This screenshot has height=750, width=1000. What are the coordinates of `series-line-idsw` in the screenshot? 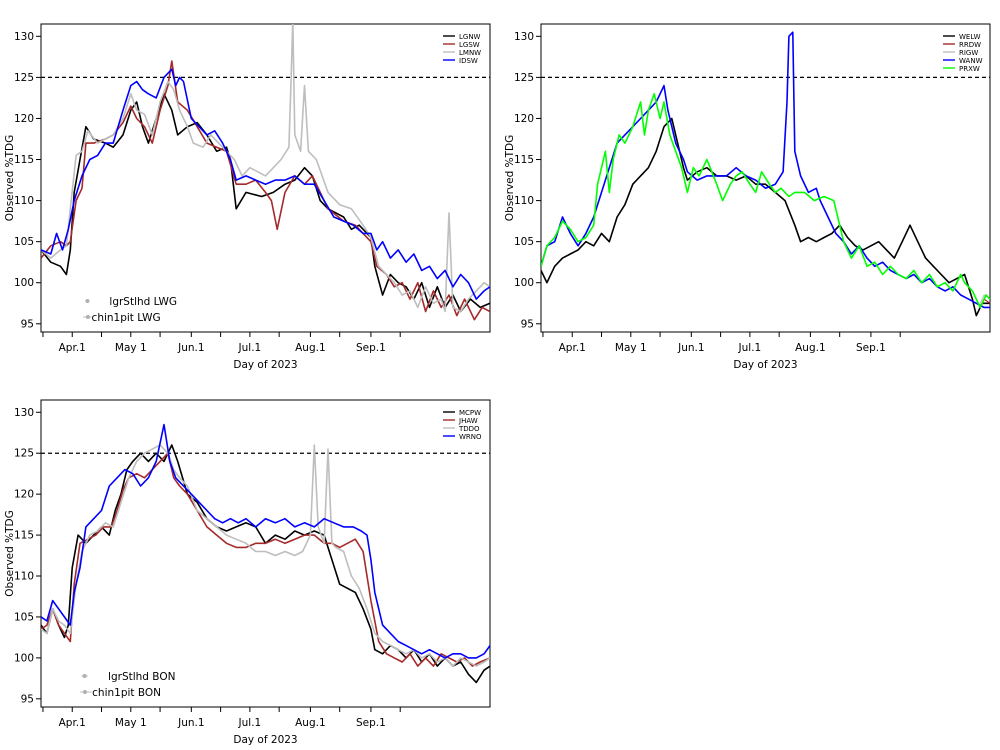 It's located at (265, 184).